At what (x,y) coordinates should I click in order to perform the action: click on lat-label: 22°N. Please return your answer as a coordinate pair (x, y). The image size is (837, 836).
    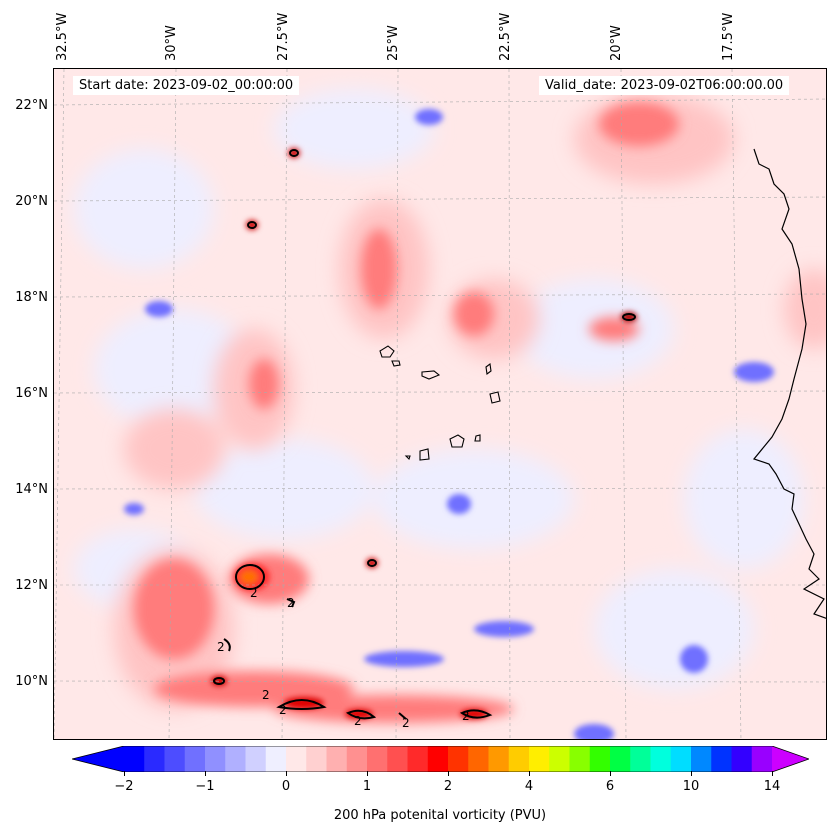
    Looking at the image, I should click on (31, 105).